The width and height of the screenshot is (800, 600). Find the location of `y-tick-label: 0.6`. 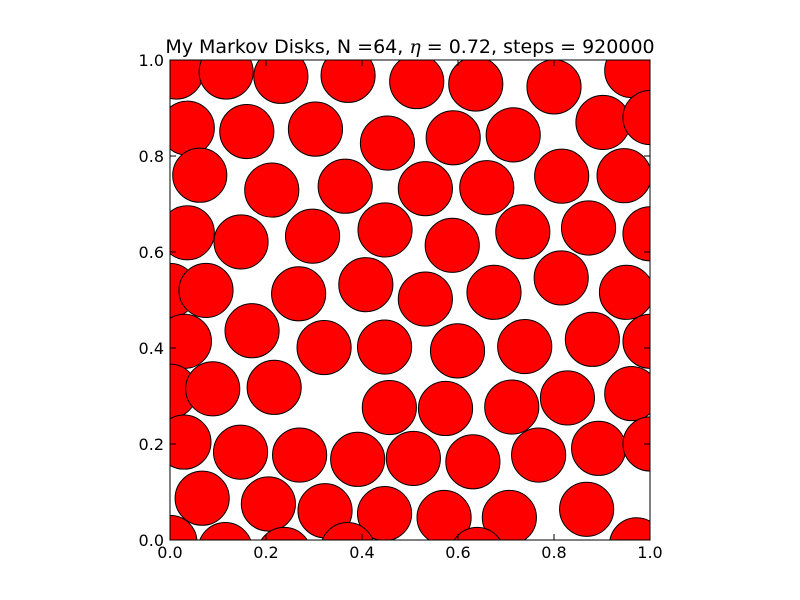

y-tick-label: 0.6 is located at coordinates (151, 252).